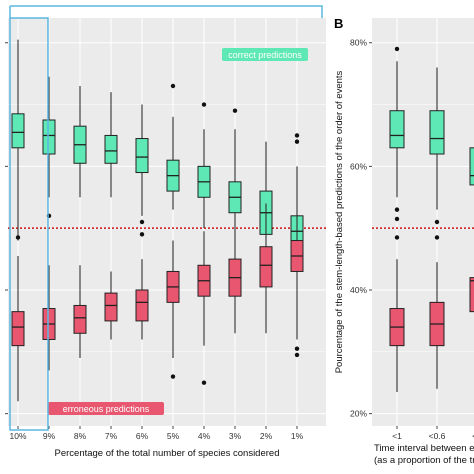  I want to click on x-tick-label: <0.6, so click(437, 436).